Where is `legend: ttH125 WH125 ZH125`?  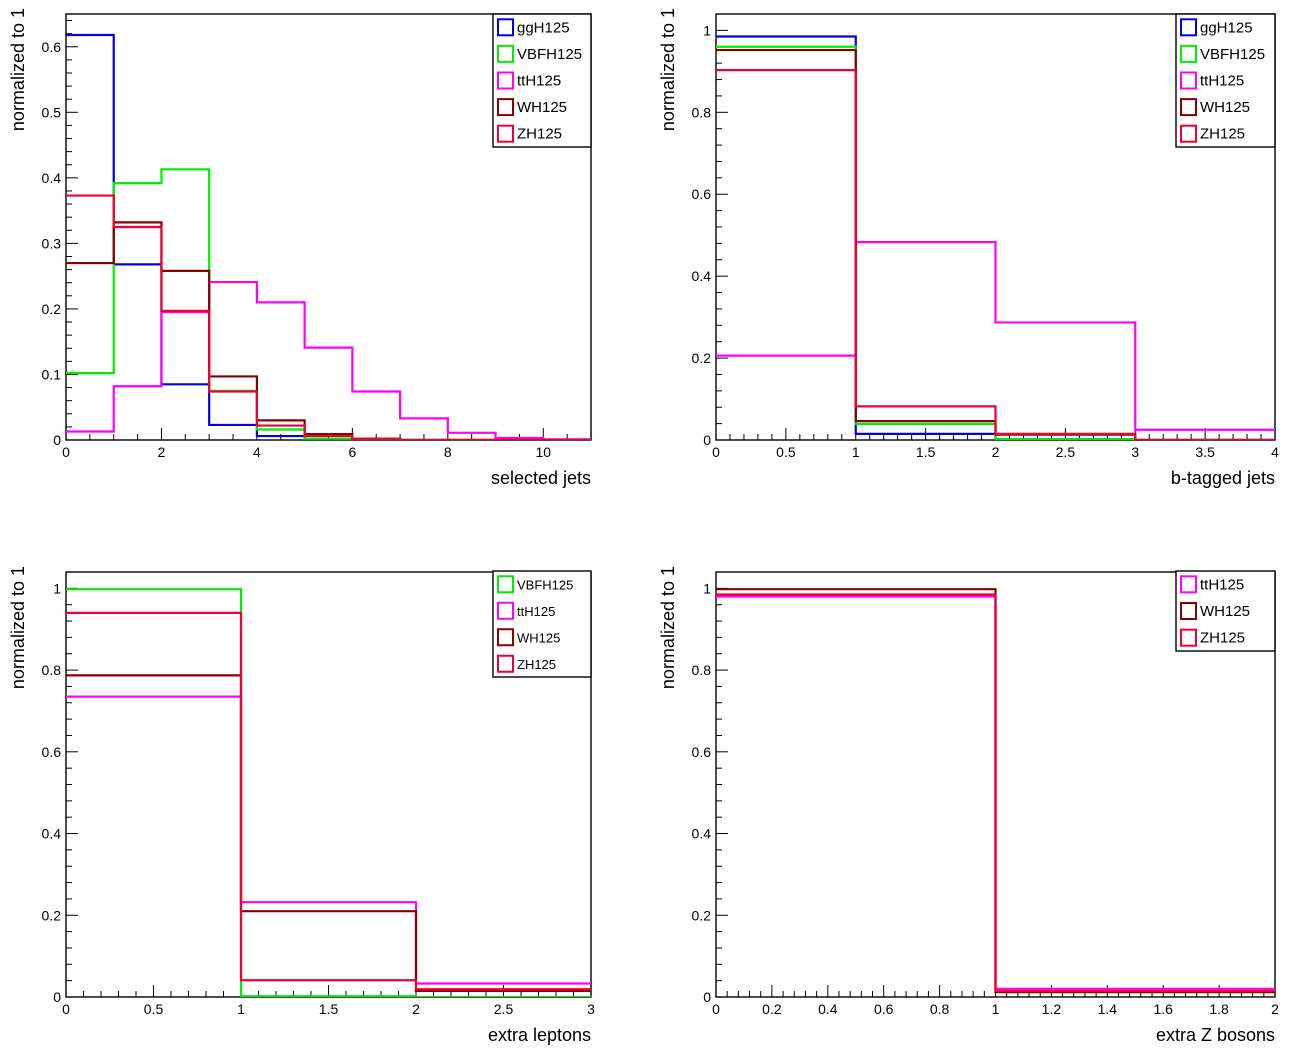 legend: ttH125 WH125 ZH125 is located at coordinates (1225, 611).